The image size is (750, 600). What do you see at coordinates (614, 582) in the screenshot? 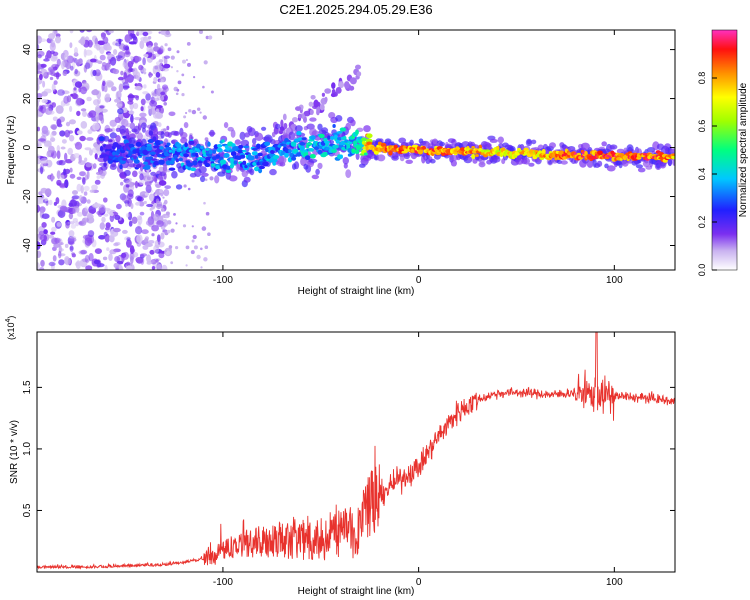
I see `snr-x-tick-label: 100` at bounding box center [614, 582].